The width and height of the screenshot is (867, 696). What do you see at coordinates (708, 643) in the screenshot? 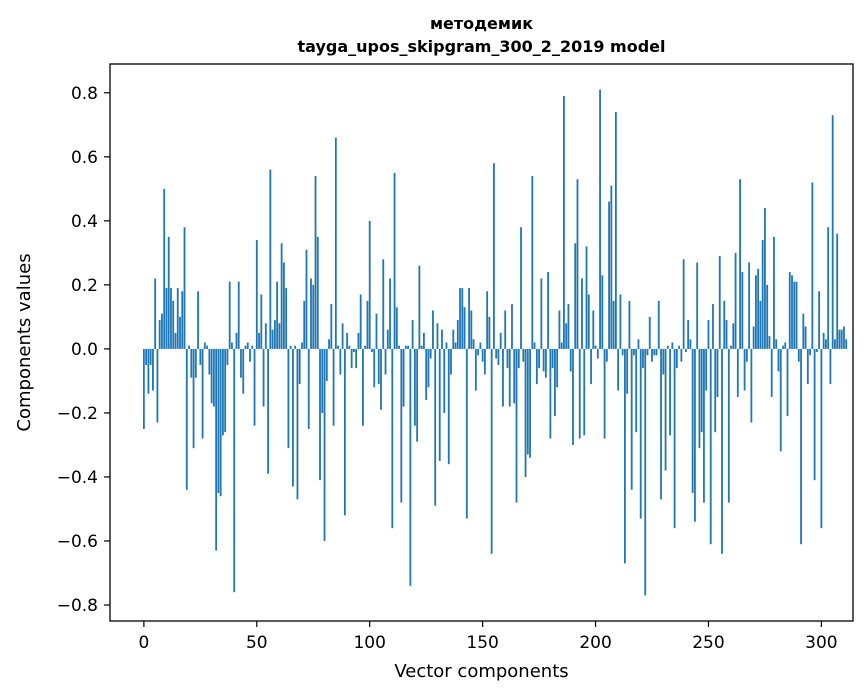
I see `x-tick-label: 250` at bounding box center [708, 643].